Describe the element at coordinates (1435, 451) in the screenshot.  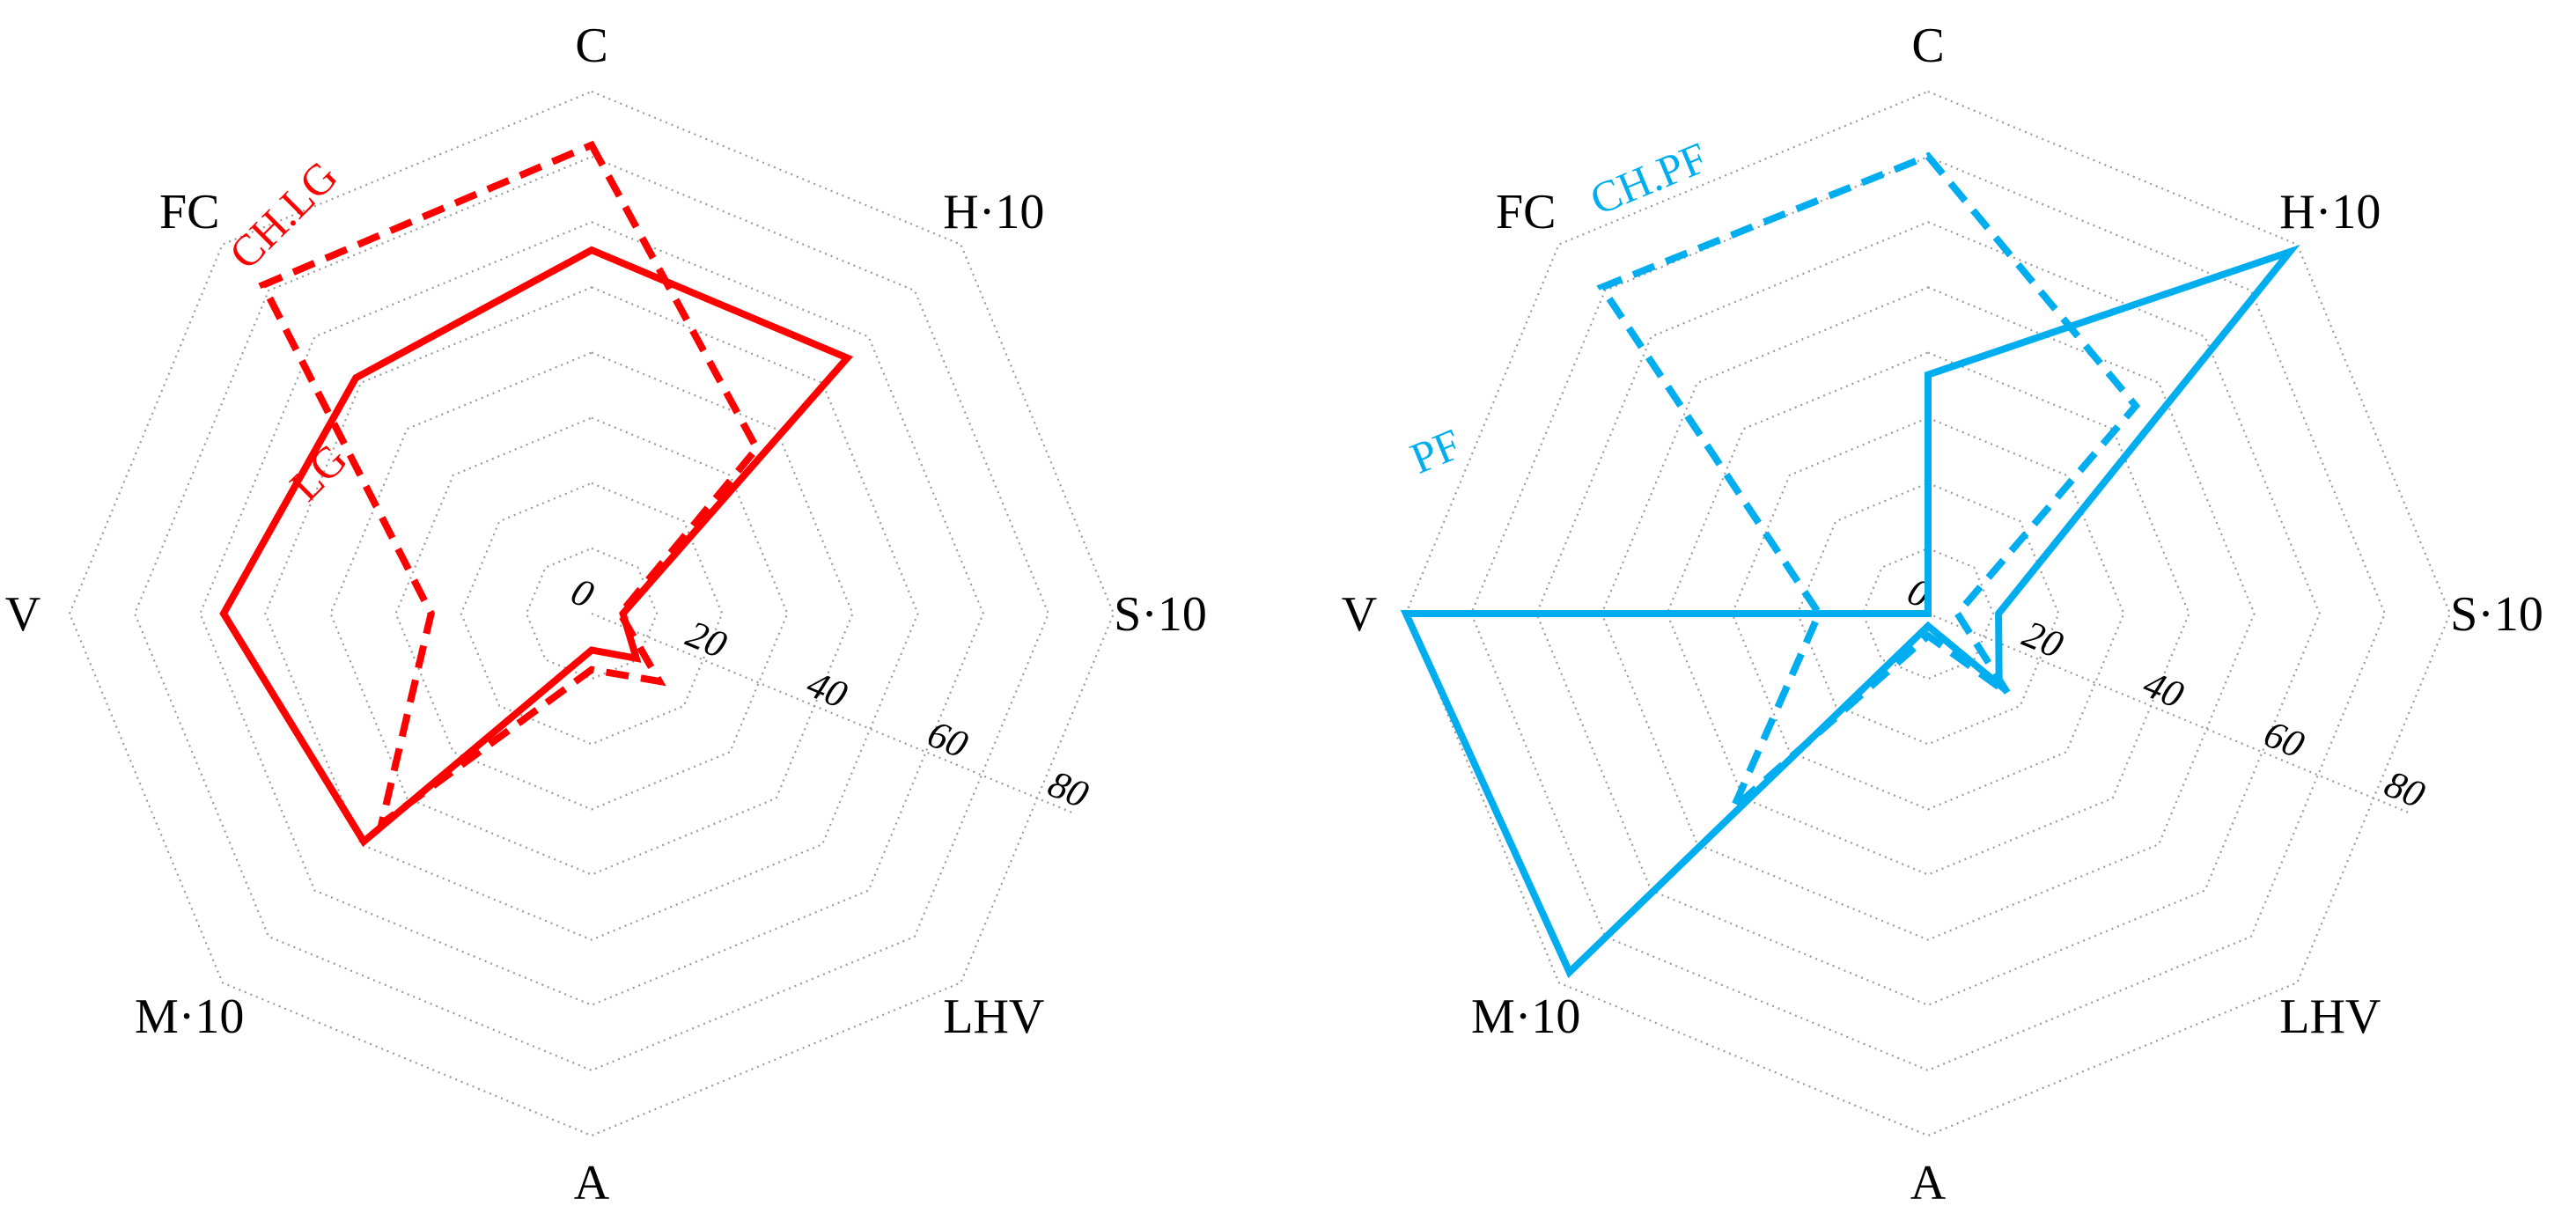
I see `series-label-pf: PF` at that location.